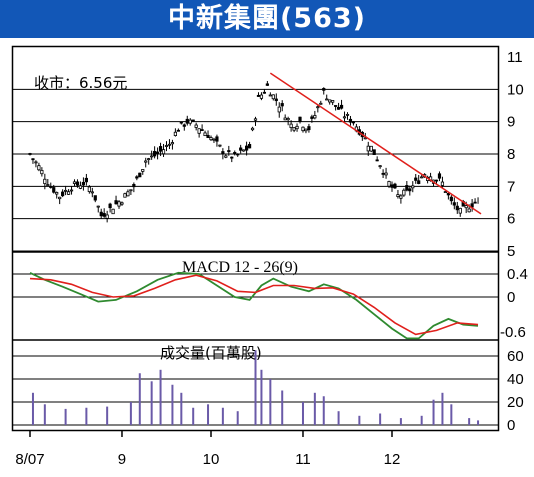 This screenshot has height=477, width=534. What do you see at coordinates (515, 154) in the screenshot?
I see `price-axis-ticks: 11 10 9 8 7 6 5` at bounding box center [515, 154].